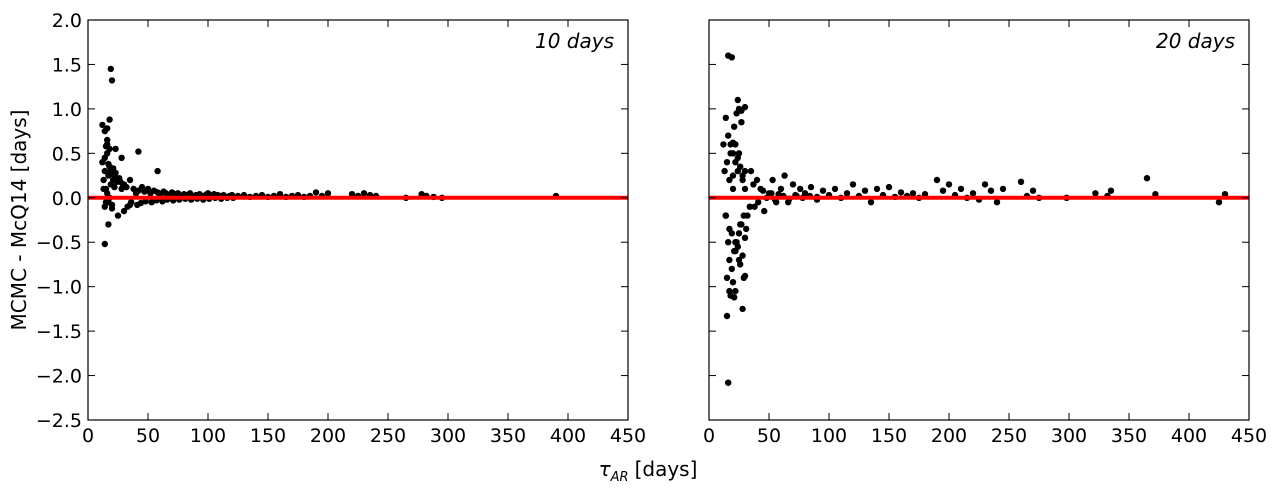  Describe the element at coordinates (568, 436) in the screenshot. I see `x-tick-label: 400` at that location.